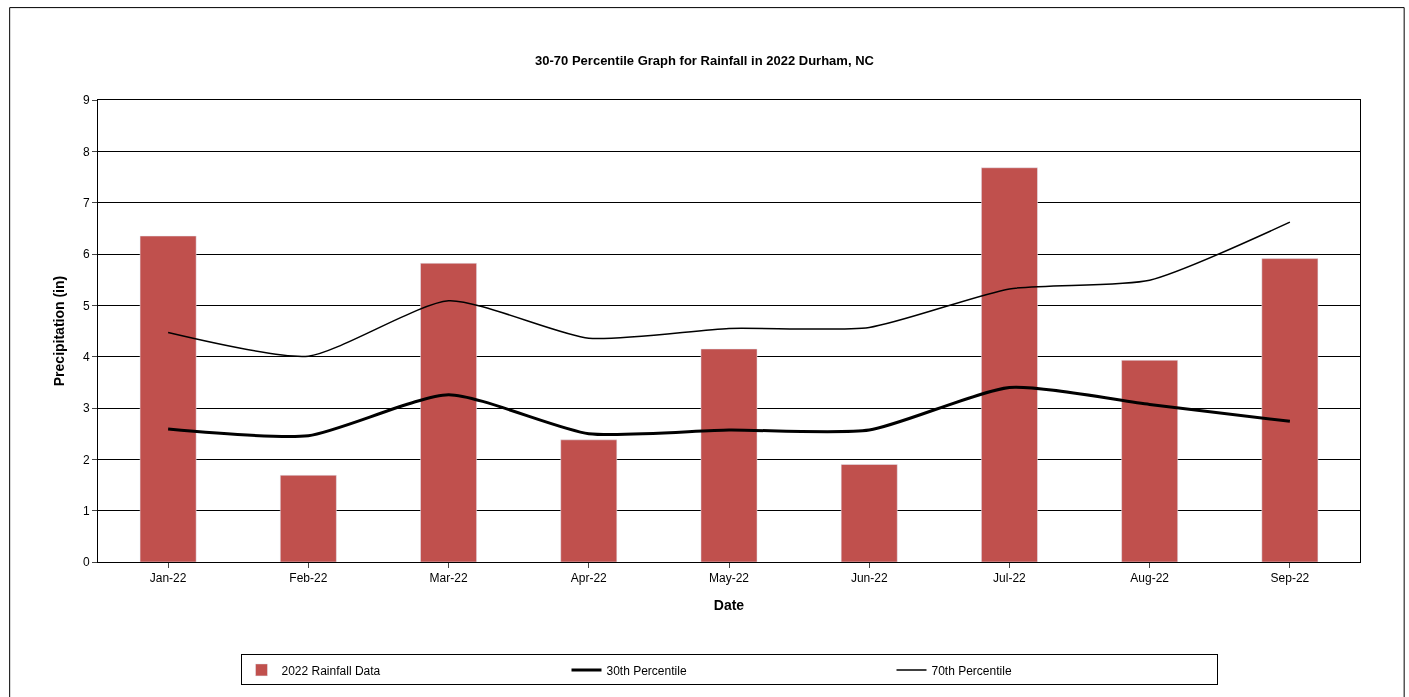  What do you see at coordinates (86, 100) in the screenshot?
I see `y-tick-label: 9` at bounding box center [86, 100].